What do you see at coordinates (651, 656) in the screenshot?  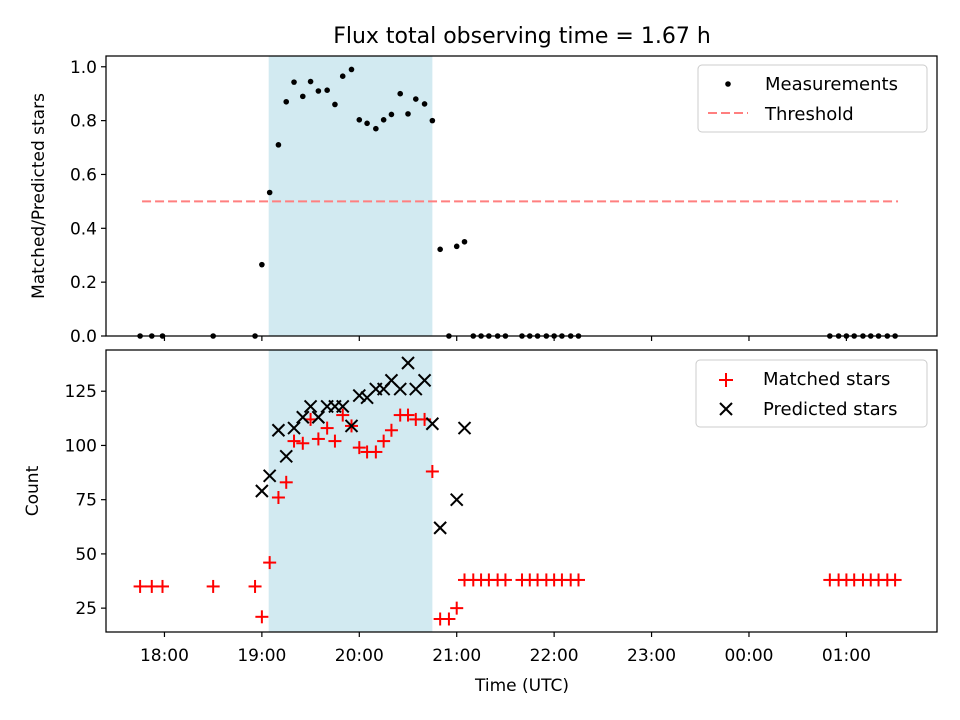 I see `x-tick-label: 23:00` at bounding box center [651, 656].